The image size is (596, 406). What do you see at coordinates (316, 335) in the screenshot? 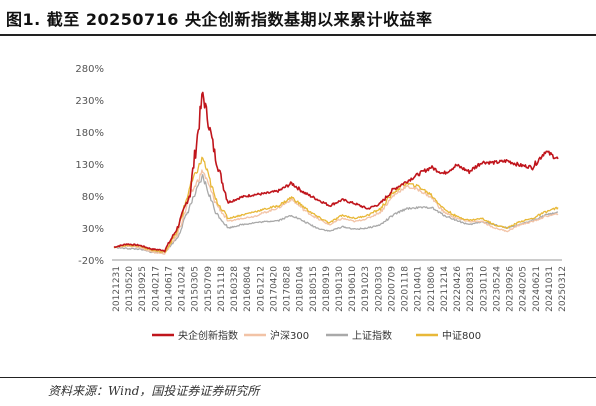
I see `legend: 央企创新指数 沪深300 上证指数 中证800` at bounding box center [316, 335].